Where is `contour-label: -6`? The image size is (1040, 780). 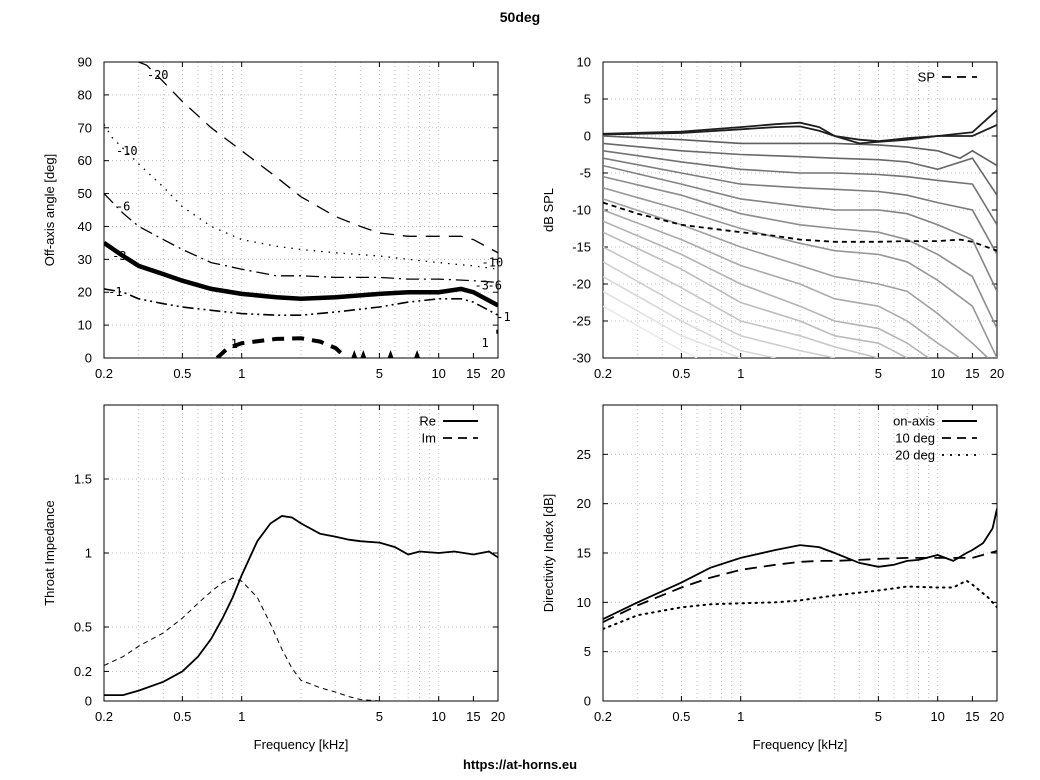
contour-label: -6 is located at coordinates (123, 207).